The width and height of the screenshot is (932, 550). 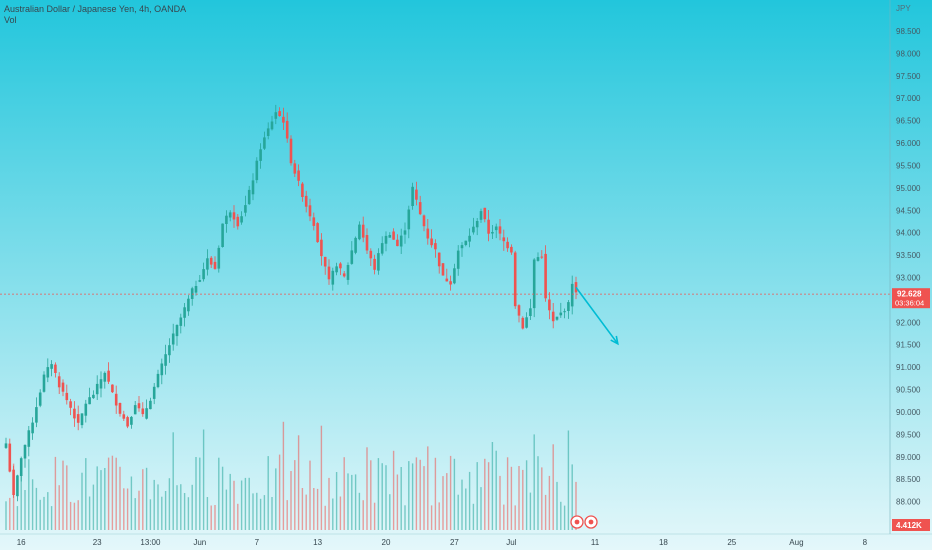 I want to click on time-axis: 16 23 13:00 Jun 7 13 20 27 Jul 11 18 25 Aug 8, so click(x=466, y=540).